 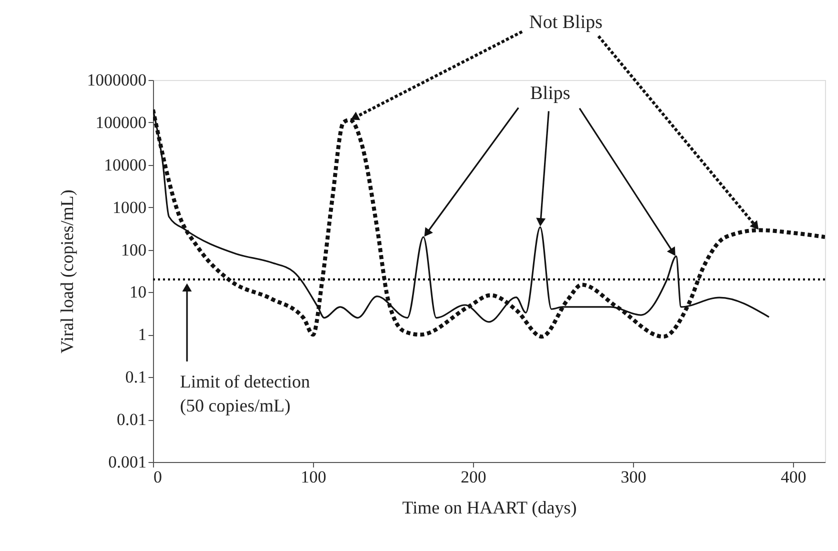 What do you see at coordinates (116, 80) in the screenshot?
I see `y-tick-label: 1000000` at bounding box center [116, 80].